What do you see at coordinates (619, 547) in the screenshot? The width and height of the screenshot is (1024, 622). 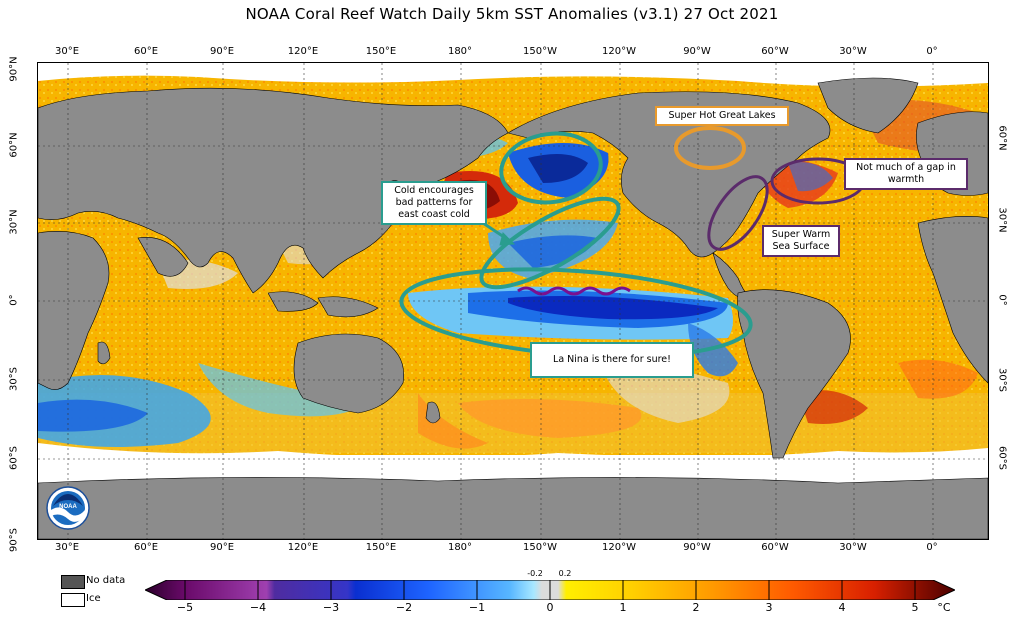 I see `lon-label-bottom: 120°W` at bounding box center [619, 547].